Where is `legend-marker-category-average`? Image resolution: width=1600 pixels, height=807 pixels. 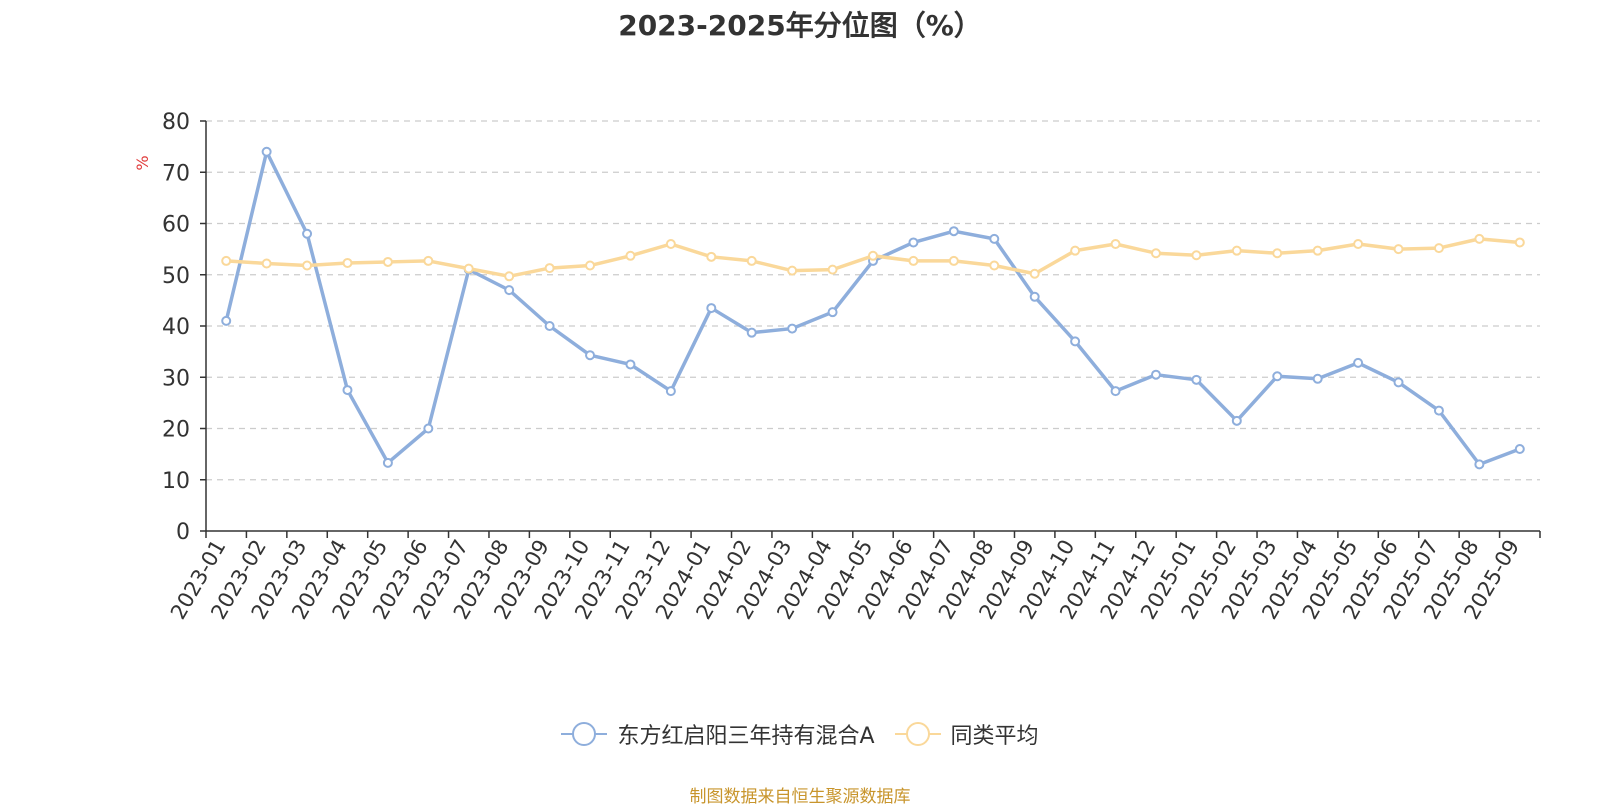
legend-marker-category-average is located at coordinates (917, 734).